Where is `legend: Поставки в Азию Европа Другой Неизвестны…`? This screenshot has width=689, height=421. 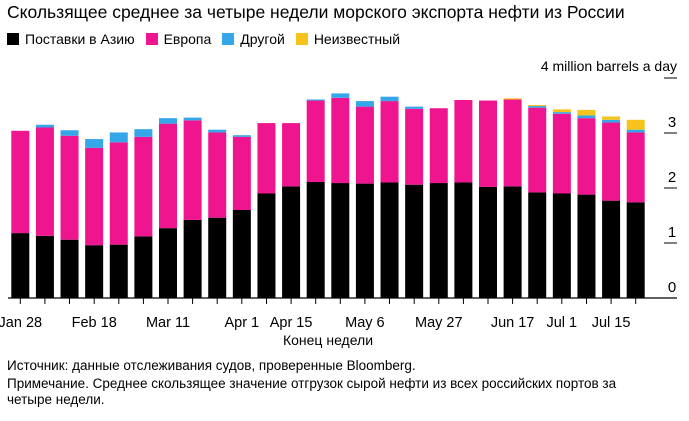
legend: Поставки в Азию Европа Другой Неизвестны… is located at coordinates (209, 39).